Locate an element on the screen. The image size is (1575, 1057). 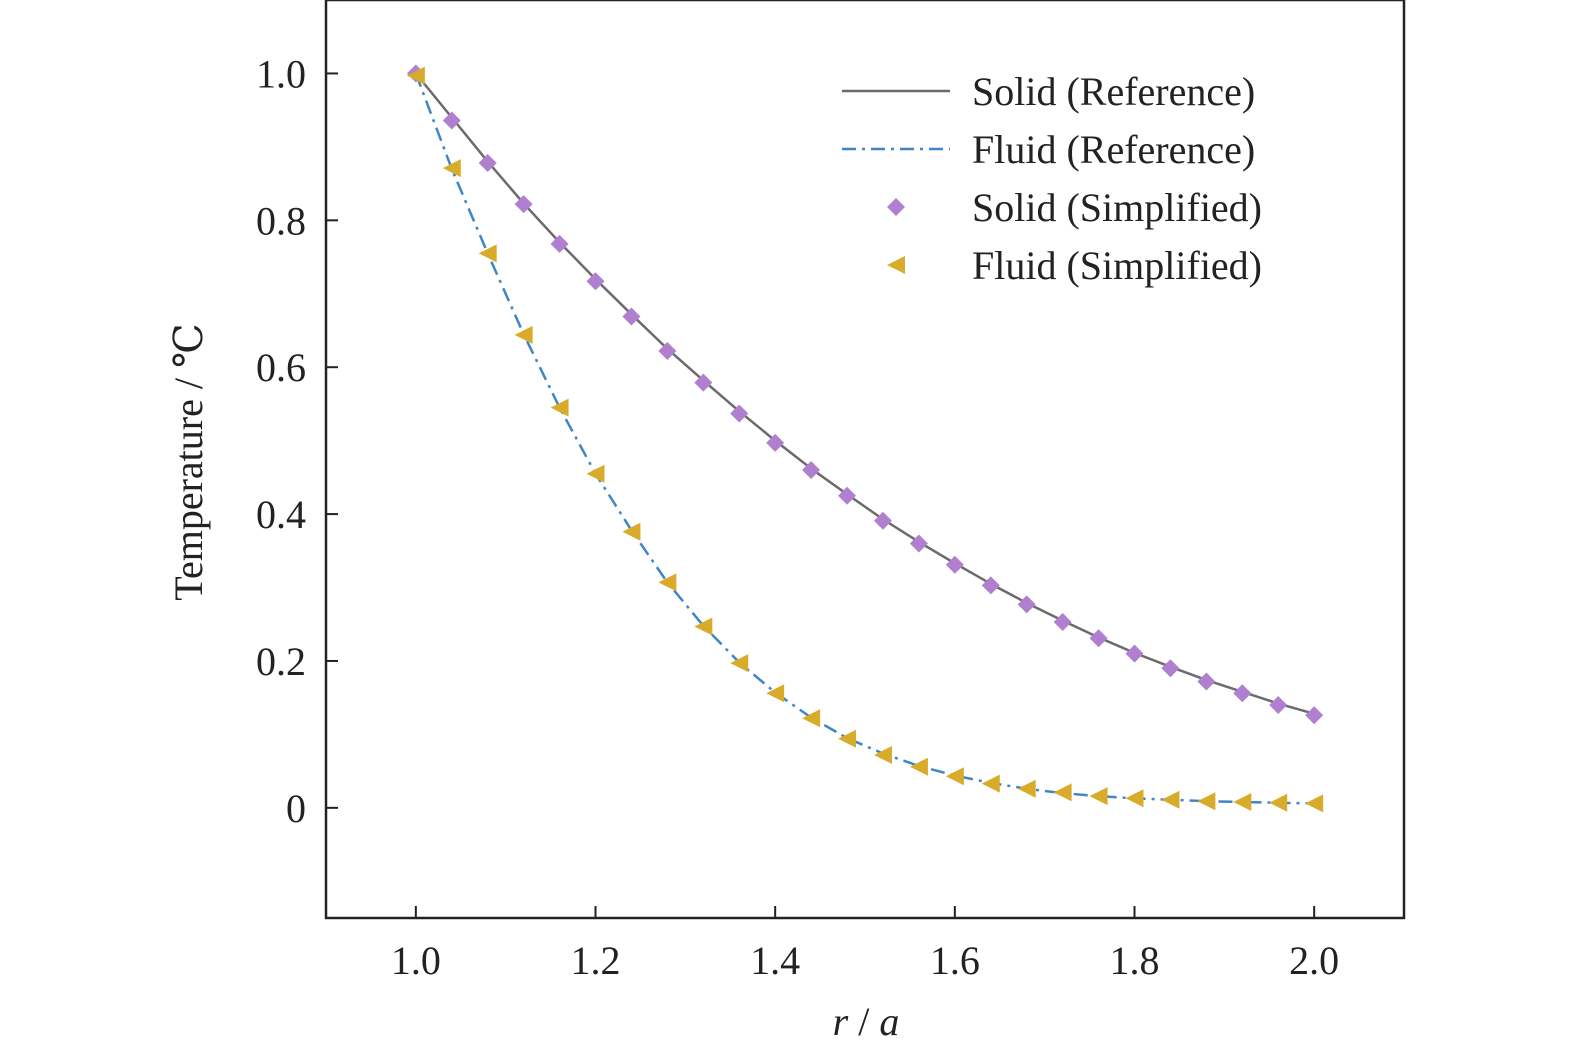
x-axis-ticks: 1.0 1.2 1.4 1.6 1.8 2.0 is located at coordinates (865, 944).